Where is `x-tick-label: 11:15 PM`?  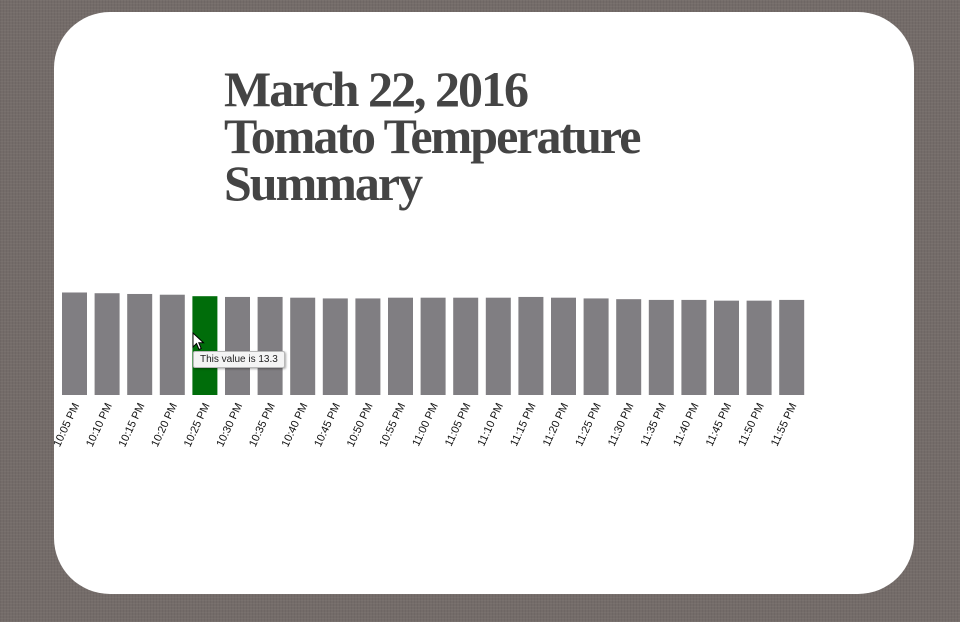
x-tick-label: 11:15 PM is located at coordinates (523, 424).